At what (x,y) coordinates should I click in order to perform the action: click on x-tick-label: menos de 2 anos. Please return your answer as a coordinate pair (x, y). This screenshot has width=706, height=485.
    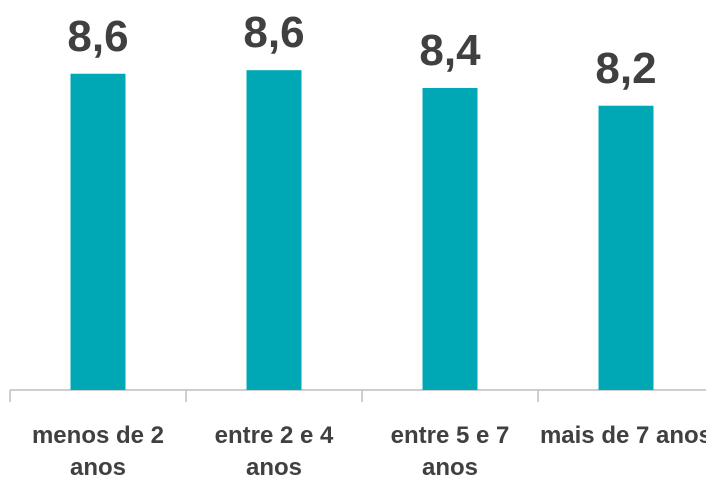
    Looking at the image, I should click on (98, 451).